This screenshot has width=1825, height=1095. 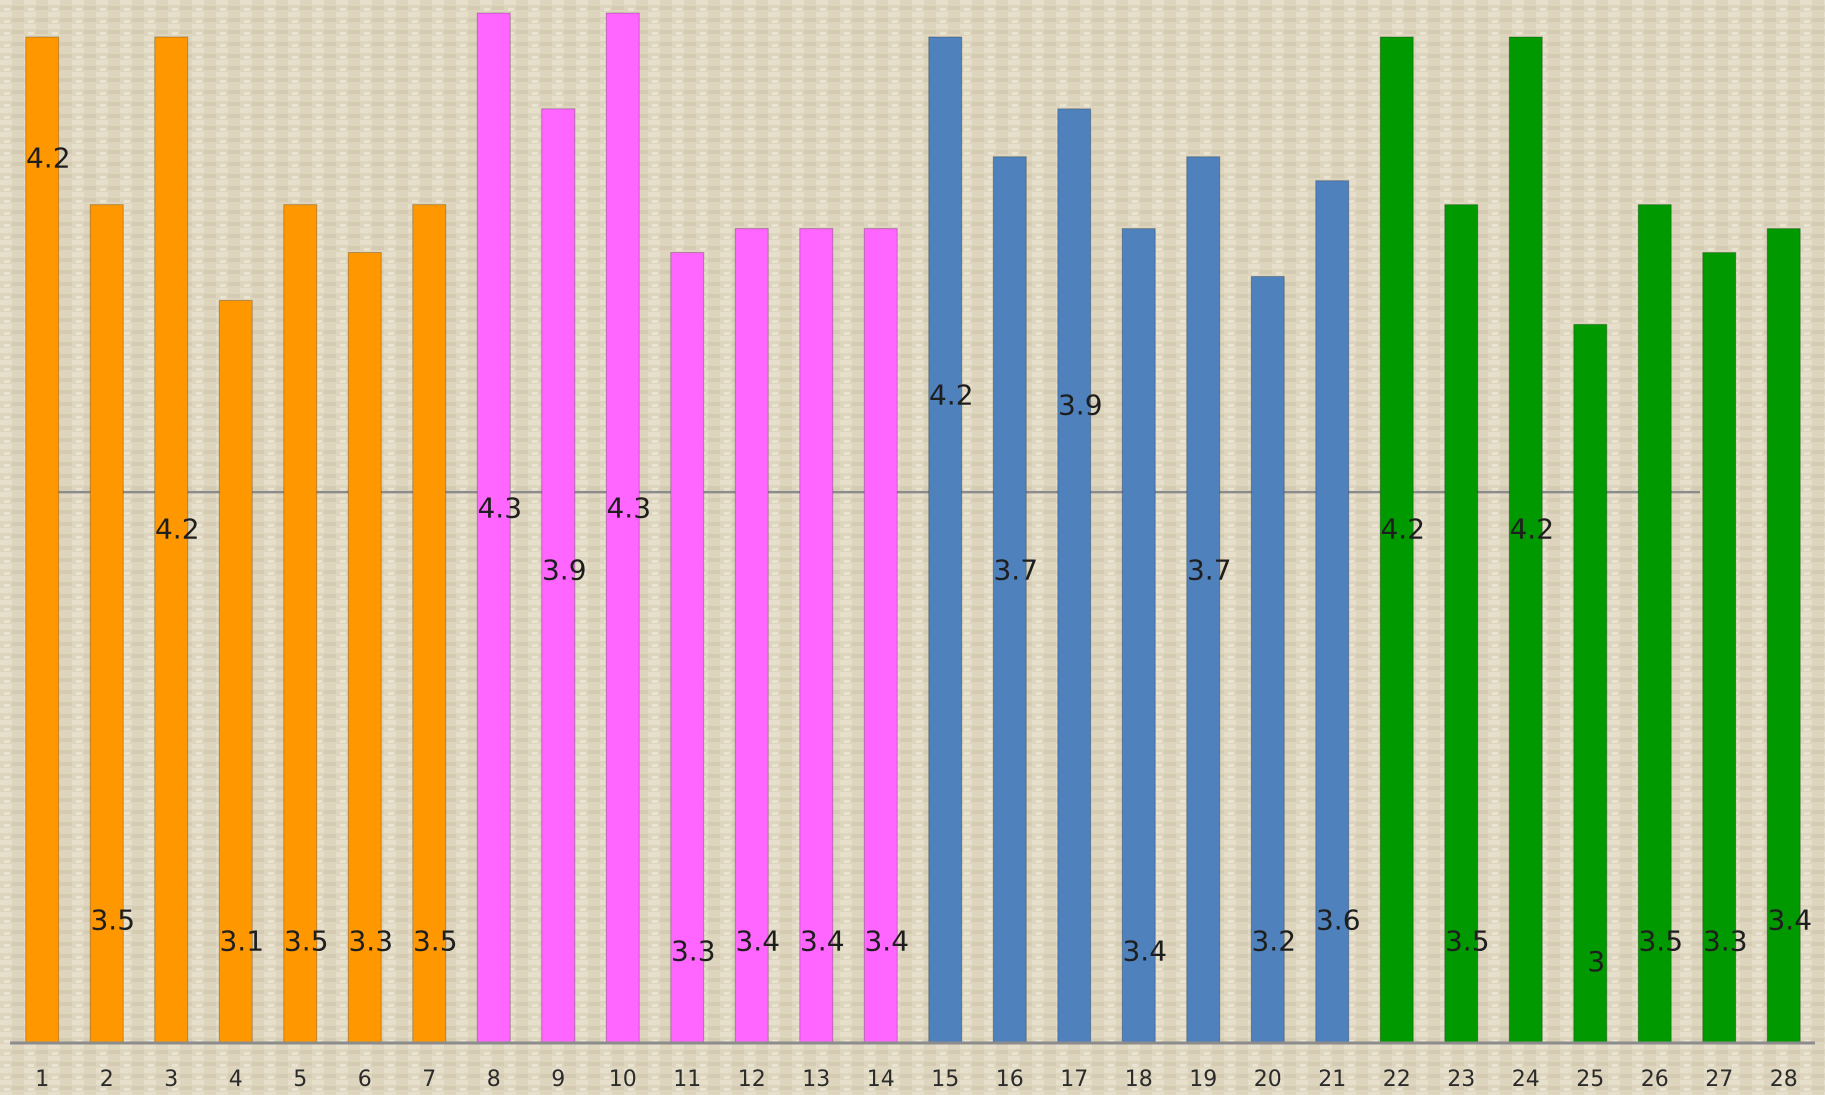 What do you see at coordinates (1338, 920) in the screenshot?
I see `data-label: 3.6` at bounding box center [1338, 920].